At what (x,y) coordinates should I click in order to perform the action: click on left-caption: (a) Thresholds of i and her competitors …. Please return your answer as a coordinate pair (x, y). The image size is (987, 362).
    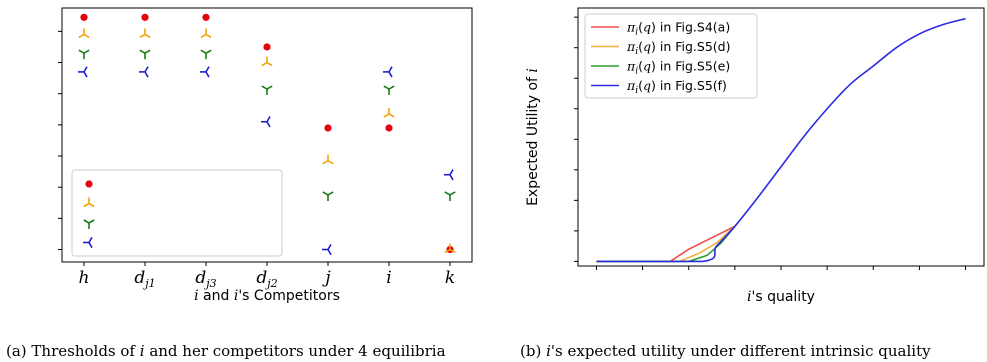
    Looking at the image, I should click on (226, 351).